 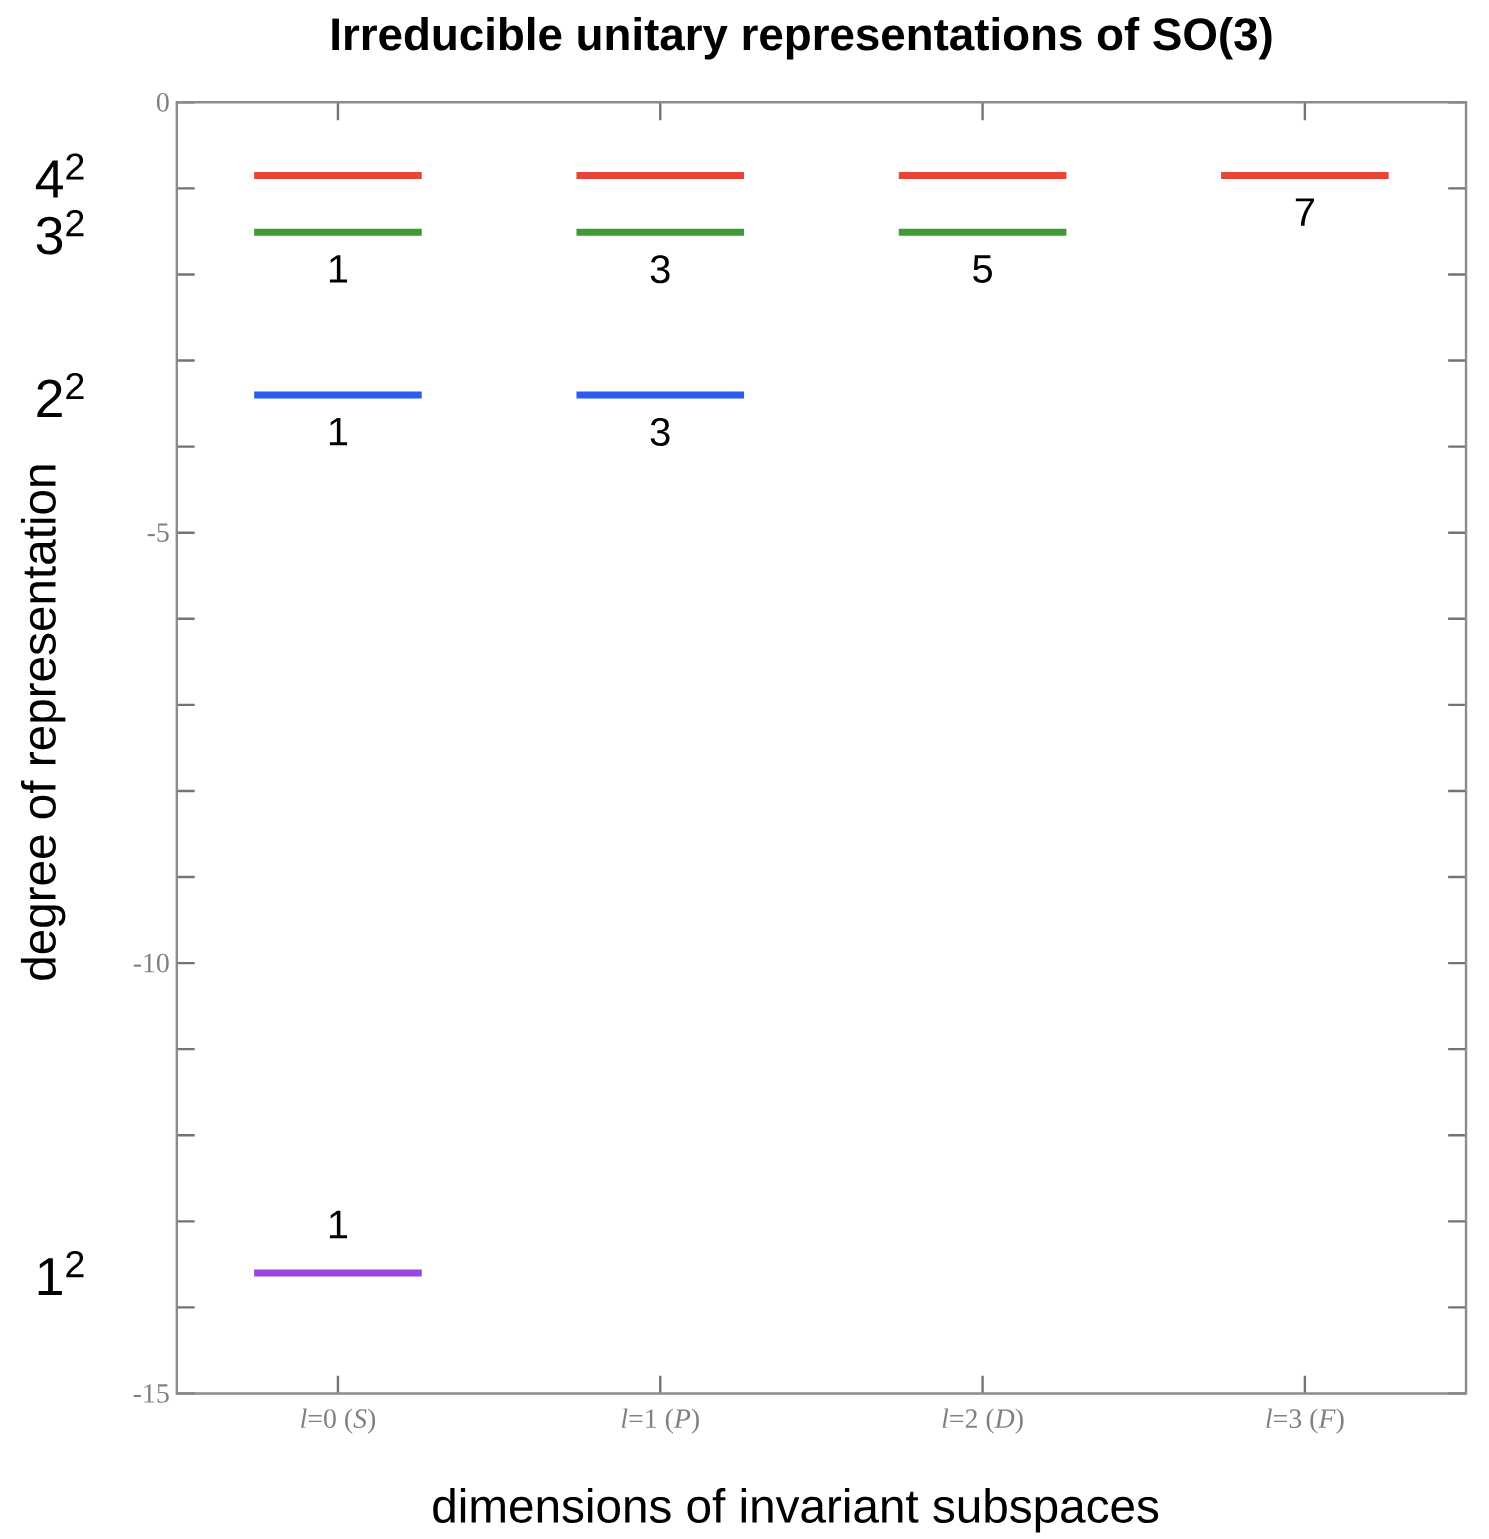 What do you see at coordinates (61, 1273) in the screenshot?
I see `text: 1$^{2}$` at bounding box center [61, 1273].